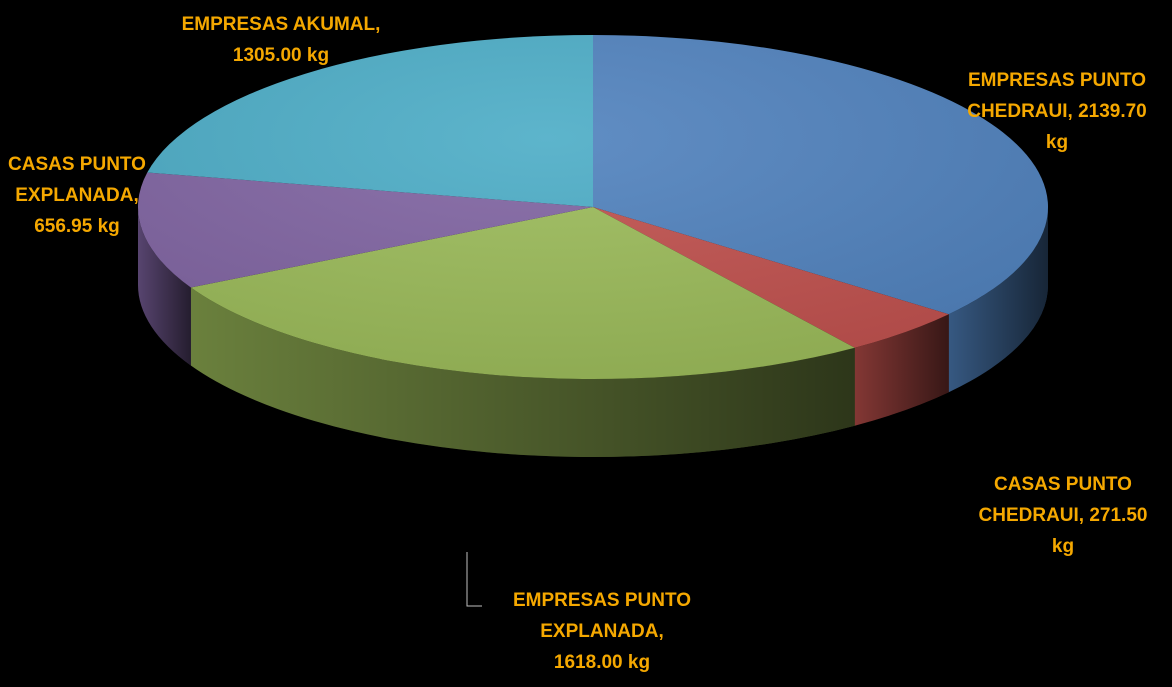 The width and height of the screenshot is (1172, 687). I want to click on data-label-4: CASAS PUNTO EXPLANADA, 656.95 kg, so click(77, 195).